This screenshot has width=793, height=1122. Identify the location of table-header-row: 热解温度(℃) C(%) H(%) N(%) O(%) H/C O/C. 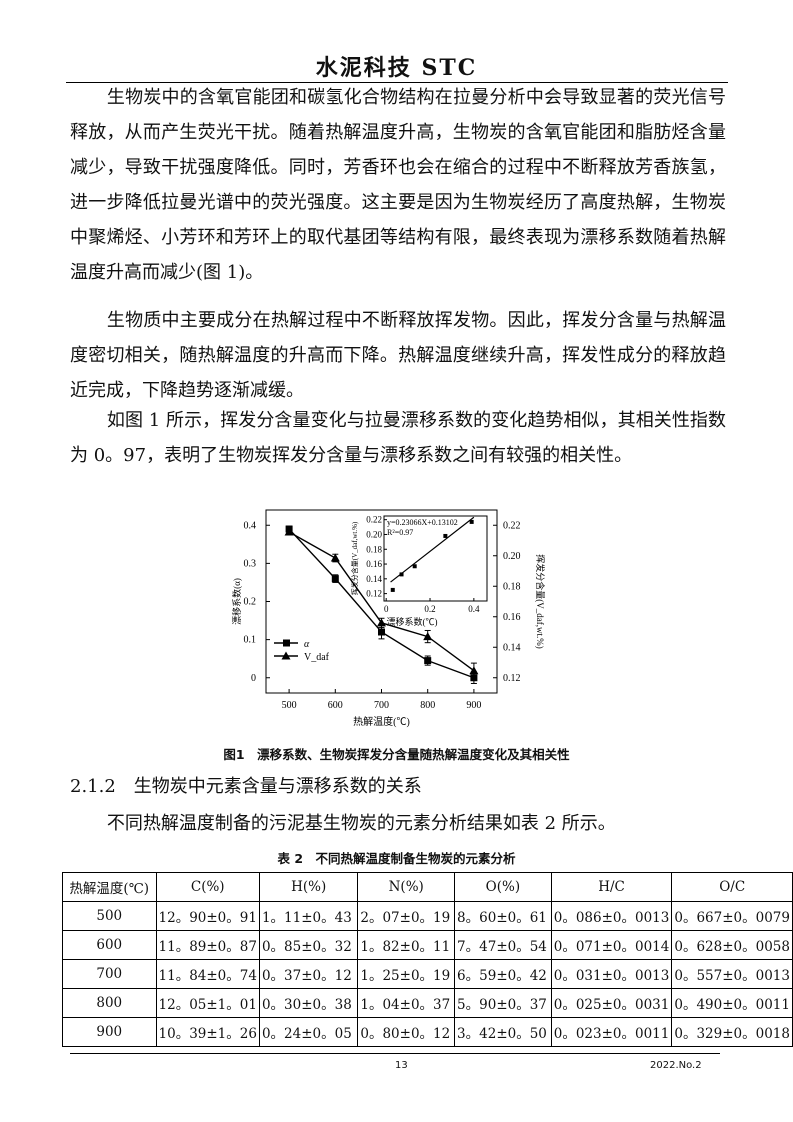
(427, 887).